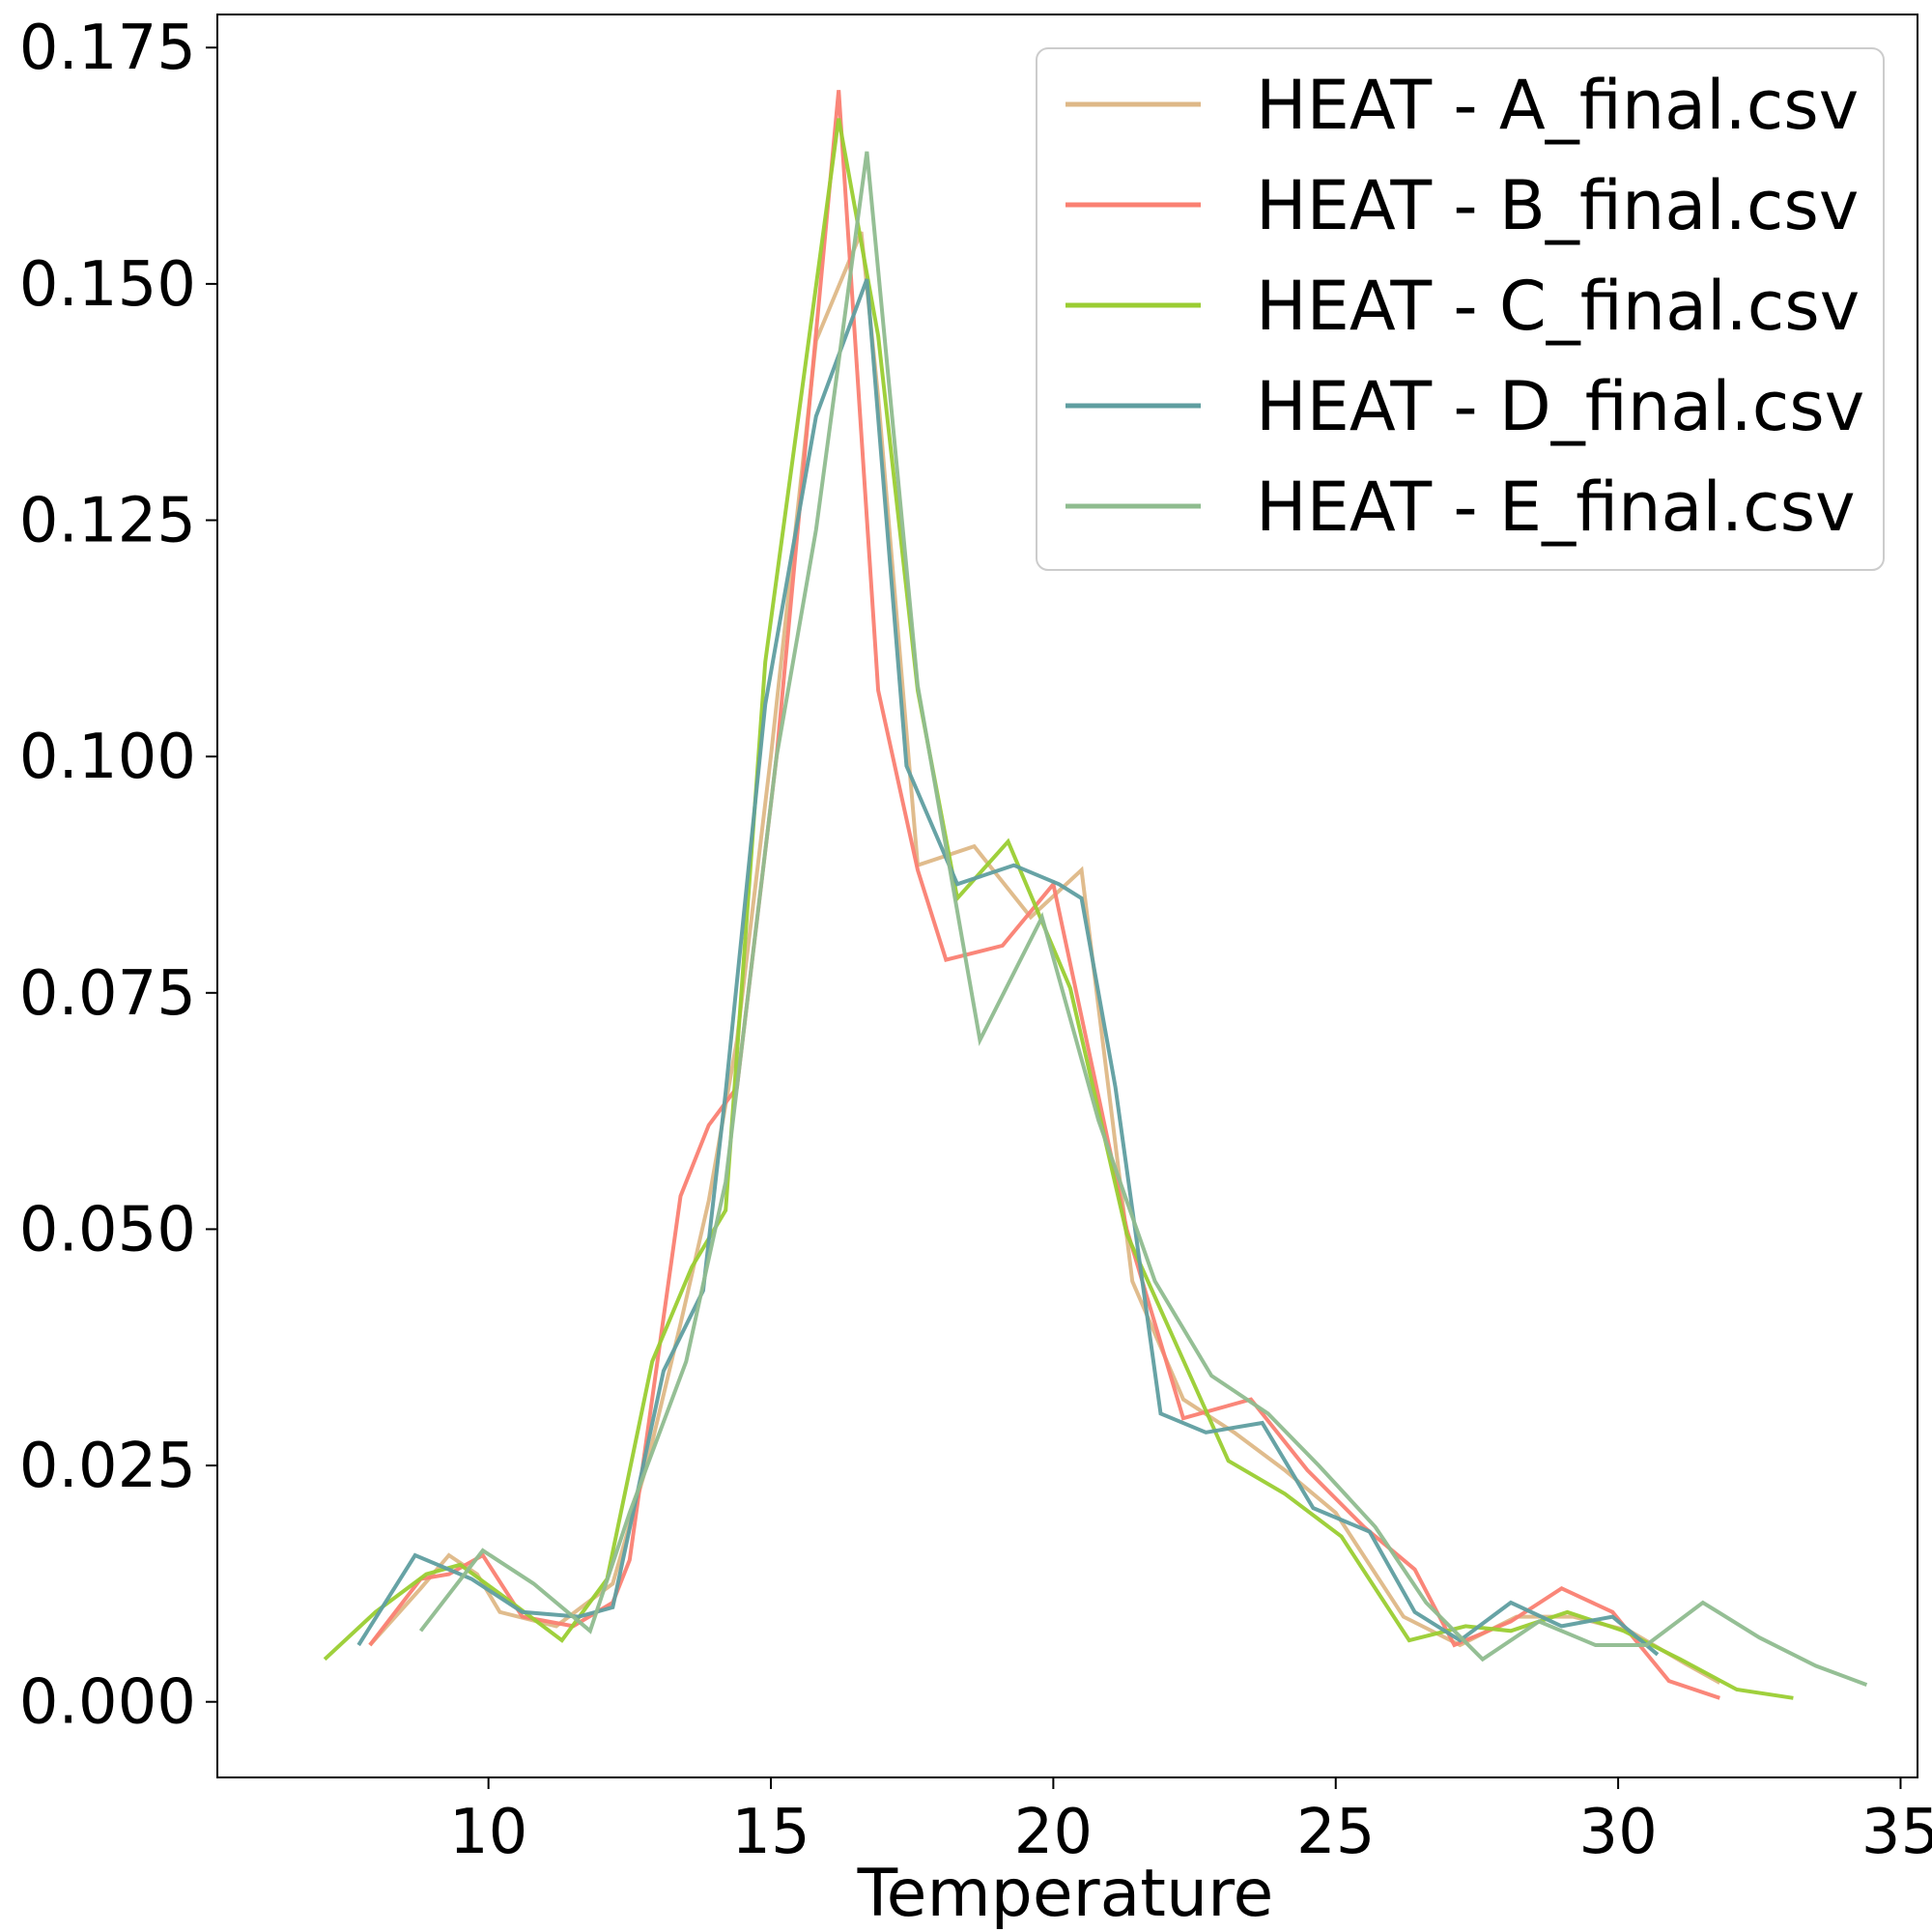 This screenshot has height=1932, width=1932. I want to click on legend-label: HEAT - A_final.csv, so click(1557, 105).